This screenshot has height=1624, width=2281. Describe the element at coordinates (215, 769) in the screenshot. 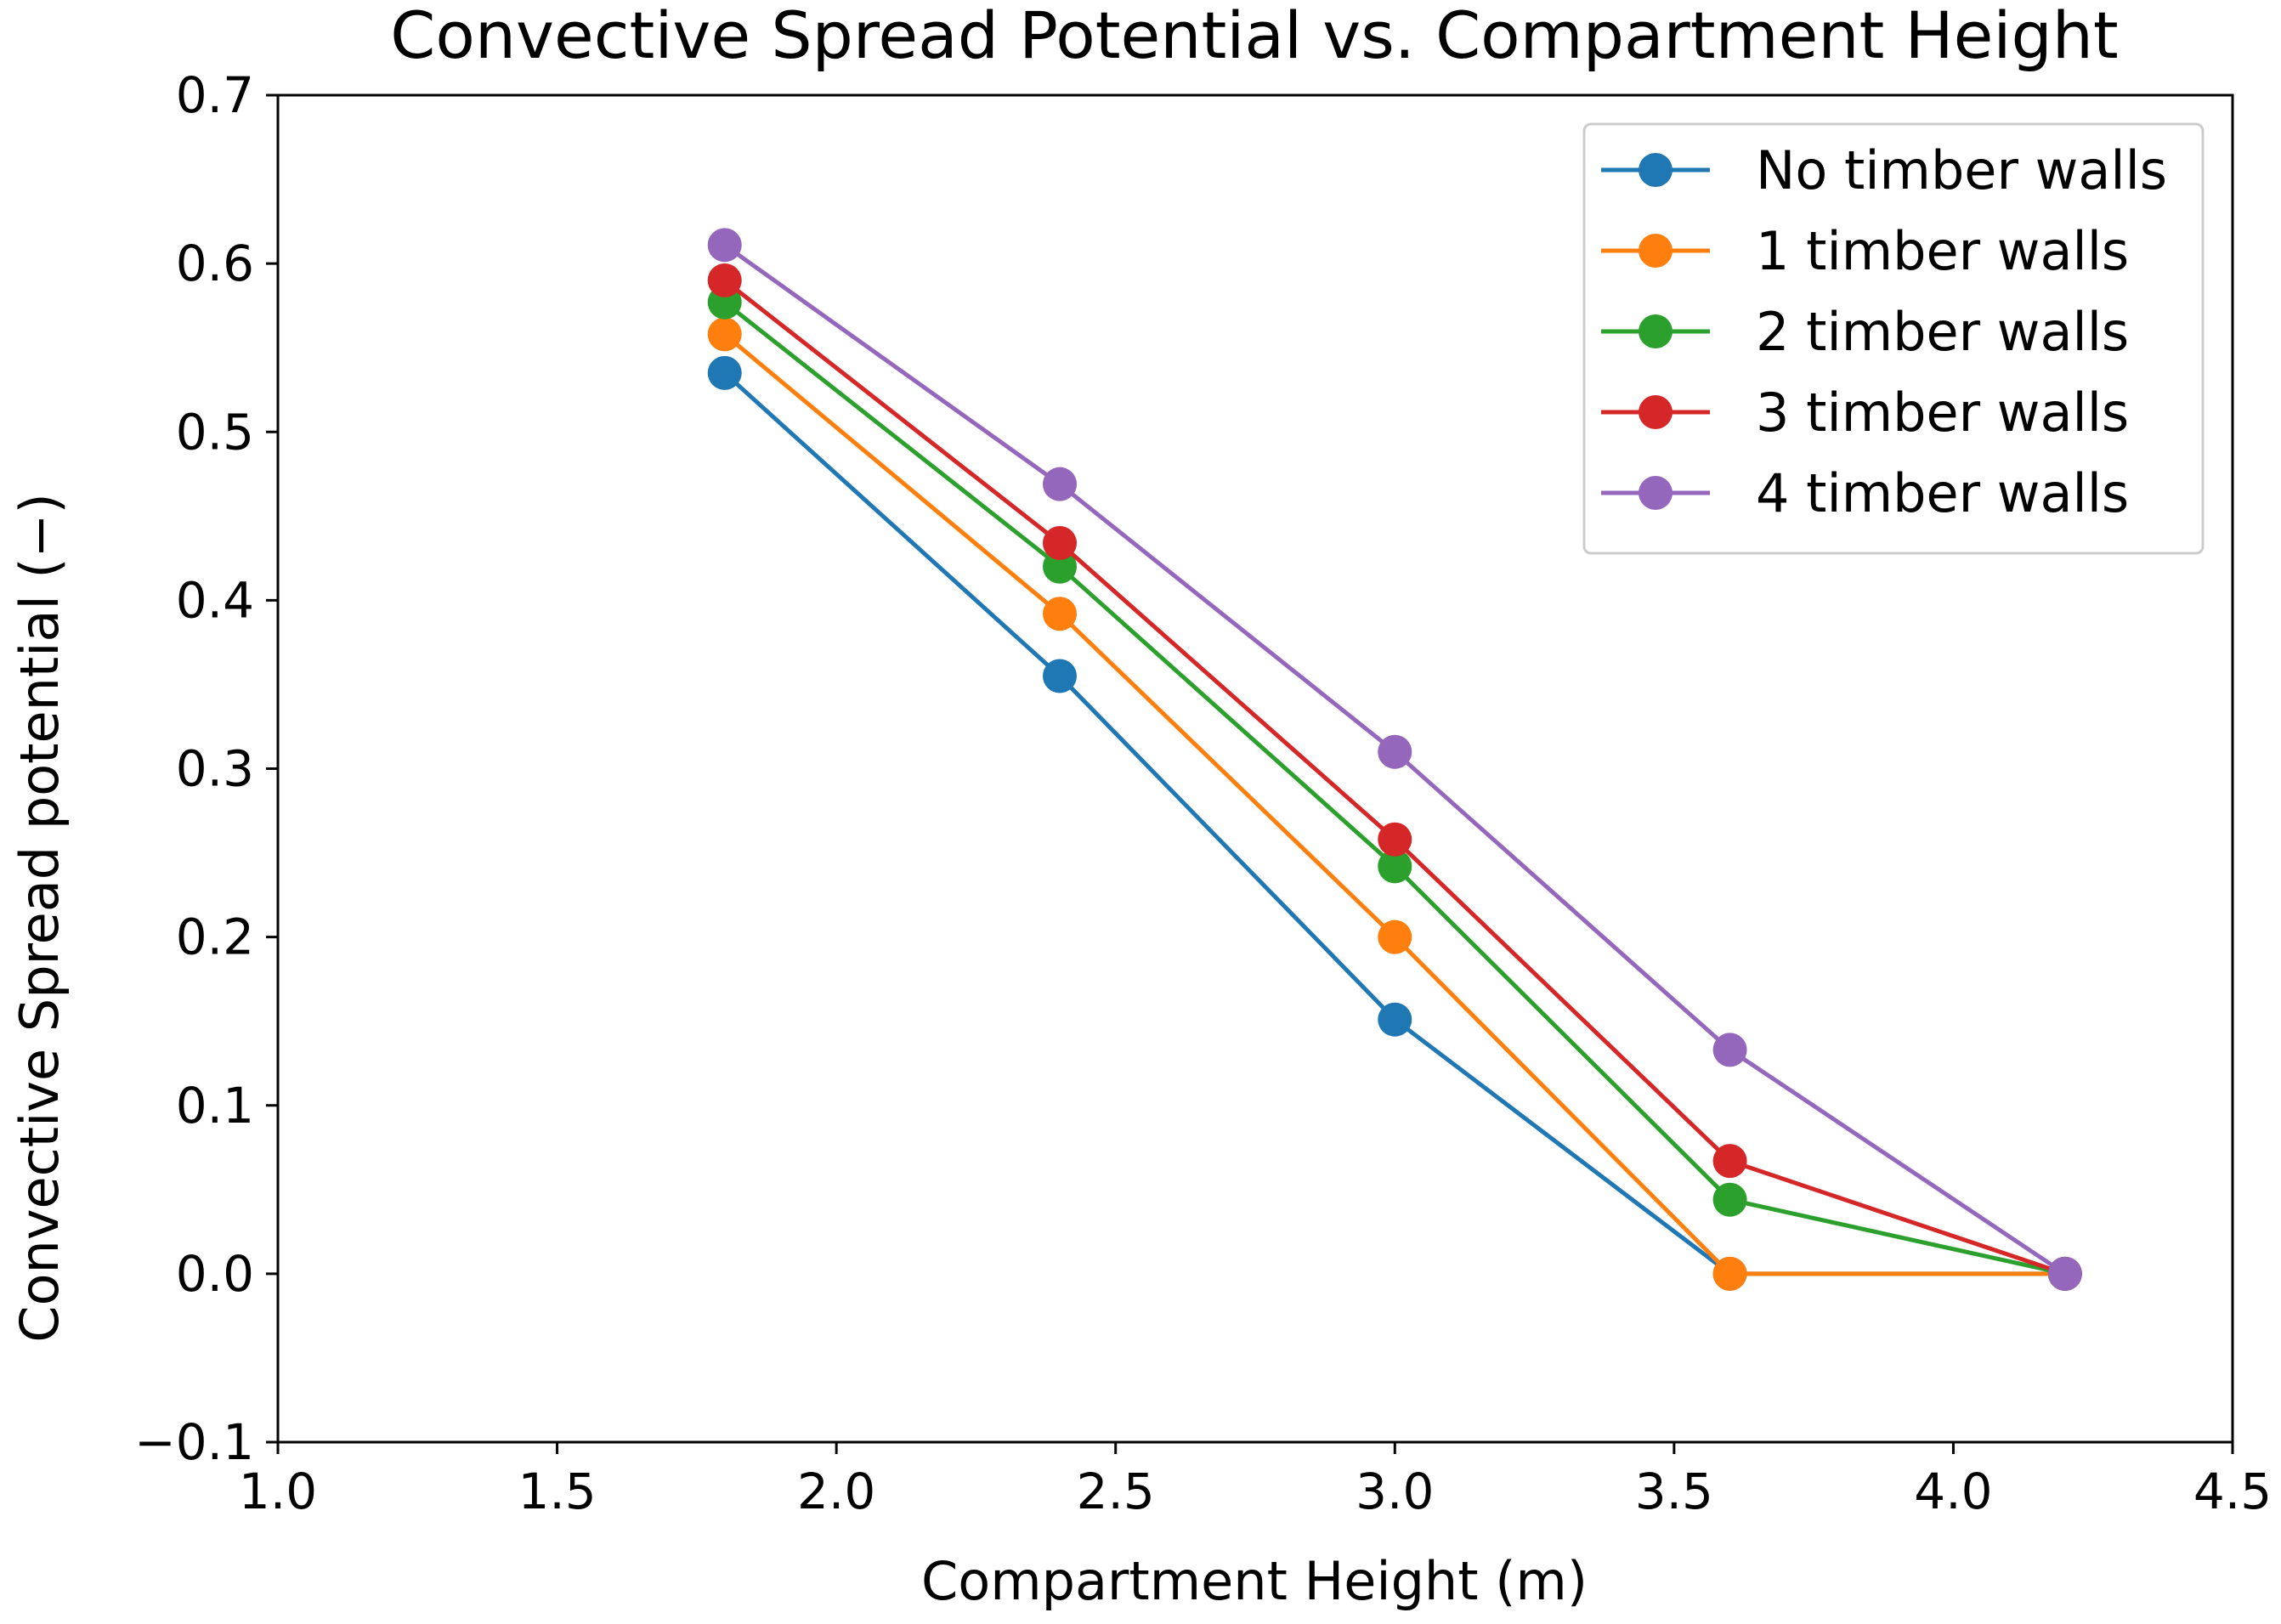

I see `y-tick-label: 0.3` at that location.